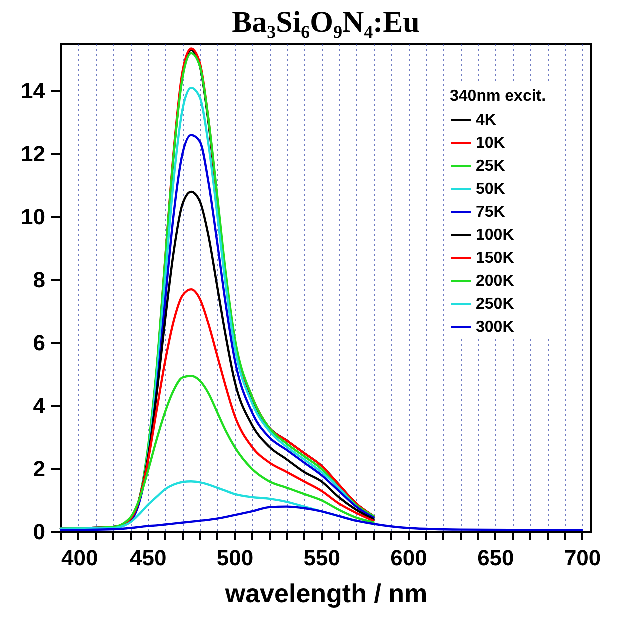 This screenshot has height=642, width=625. What do you see at coordinates (495, 281) in the screenshot?
I see `legend-label: 200K` at bounding box center [495, 281].